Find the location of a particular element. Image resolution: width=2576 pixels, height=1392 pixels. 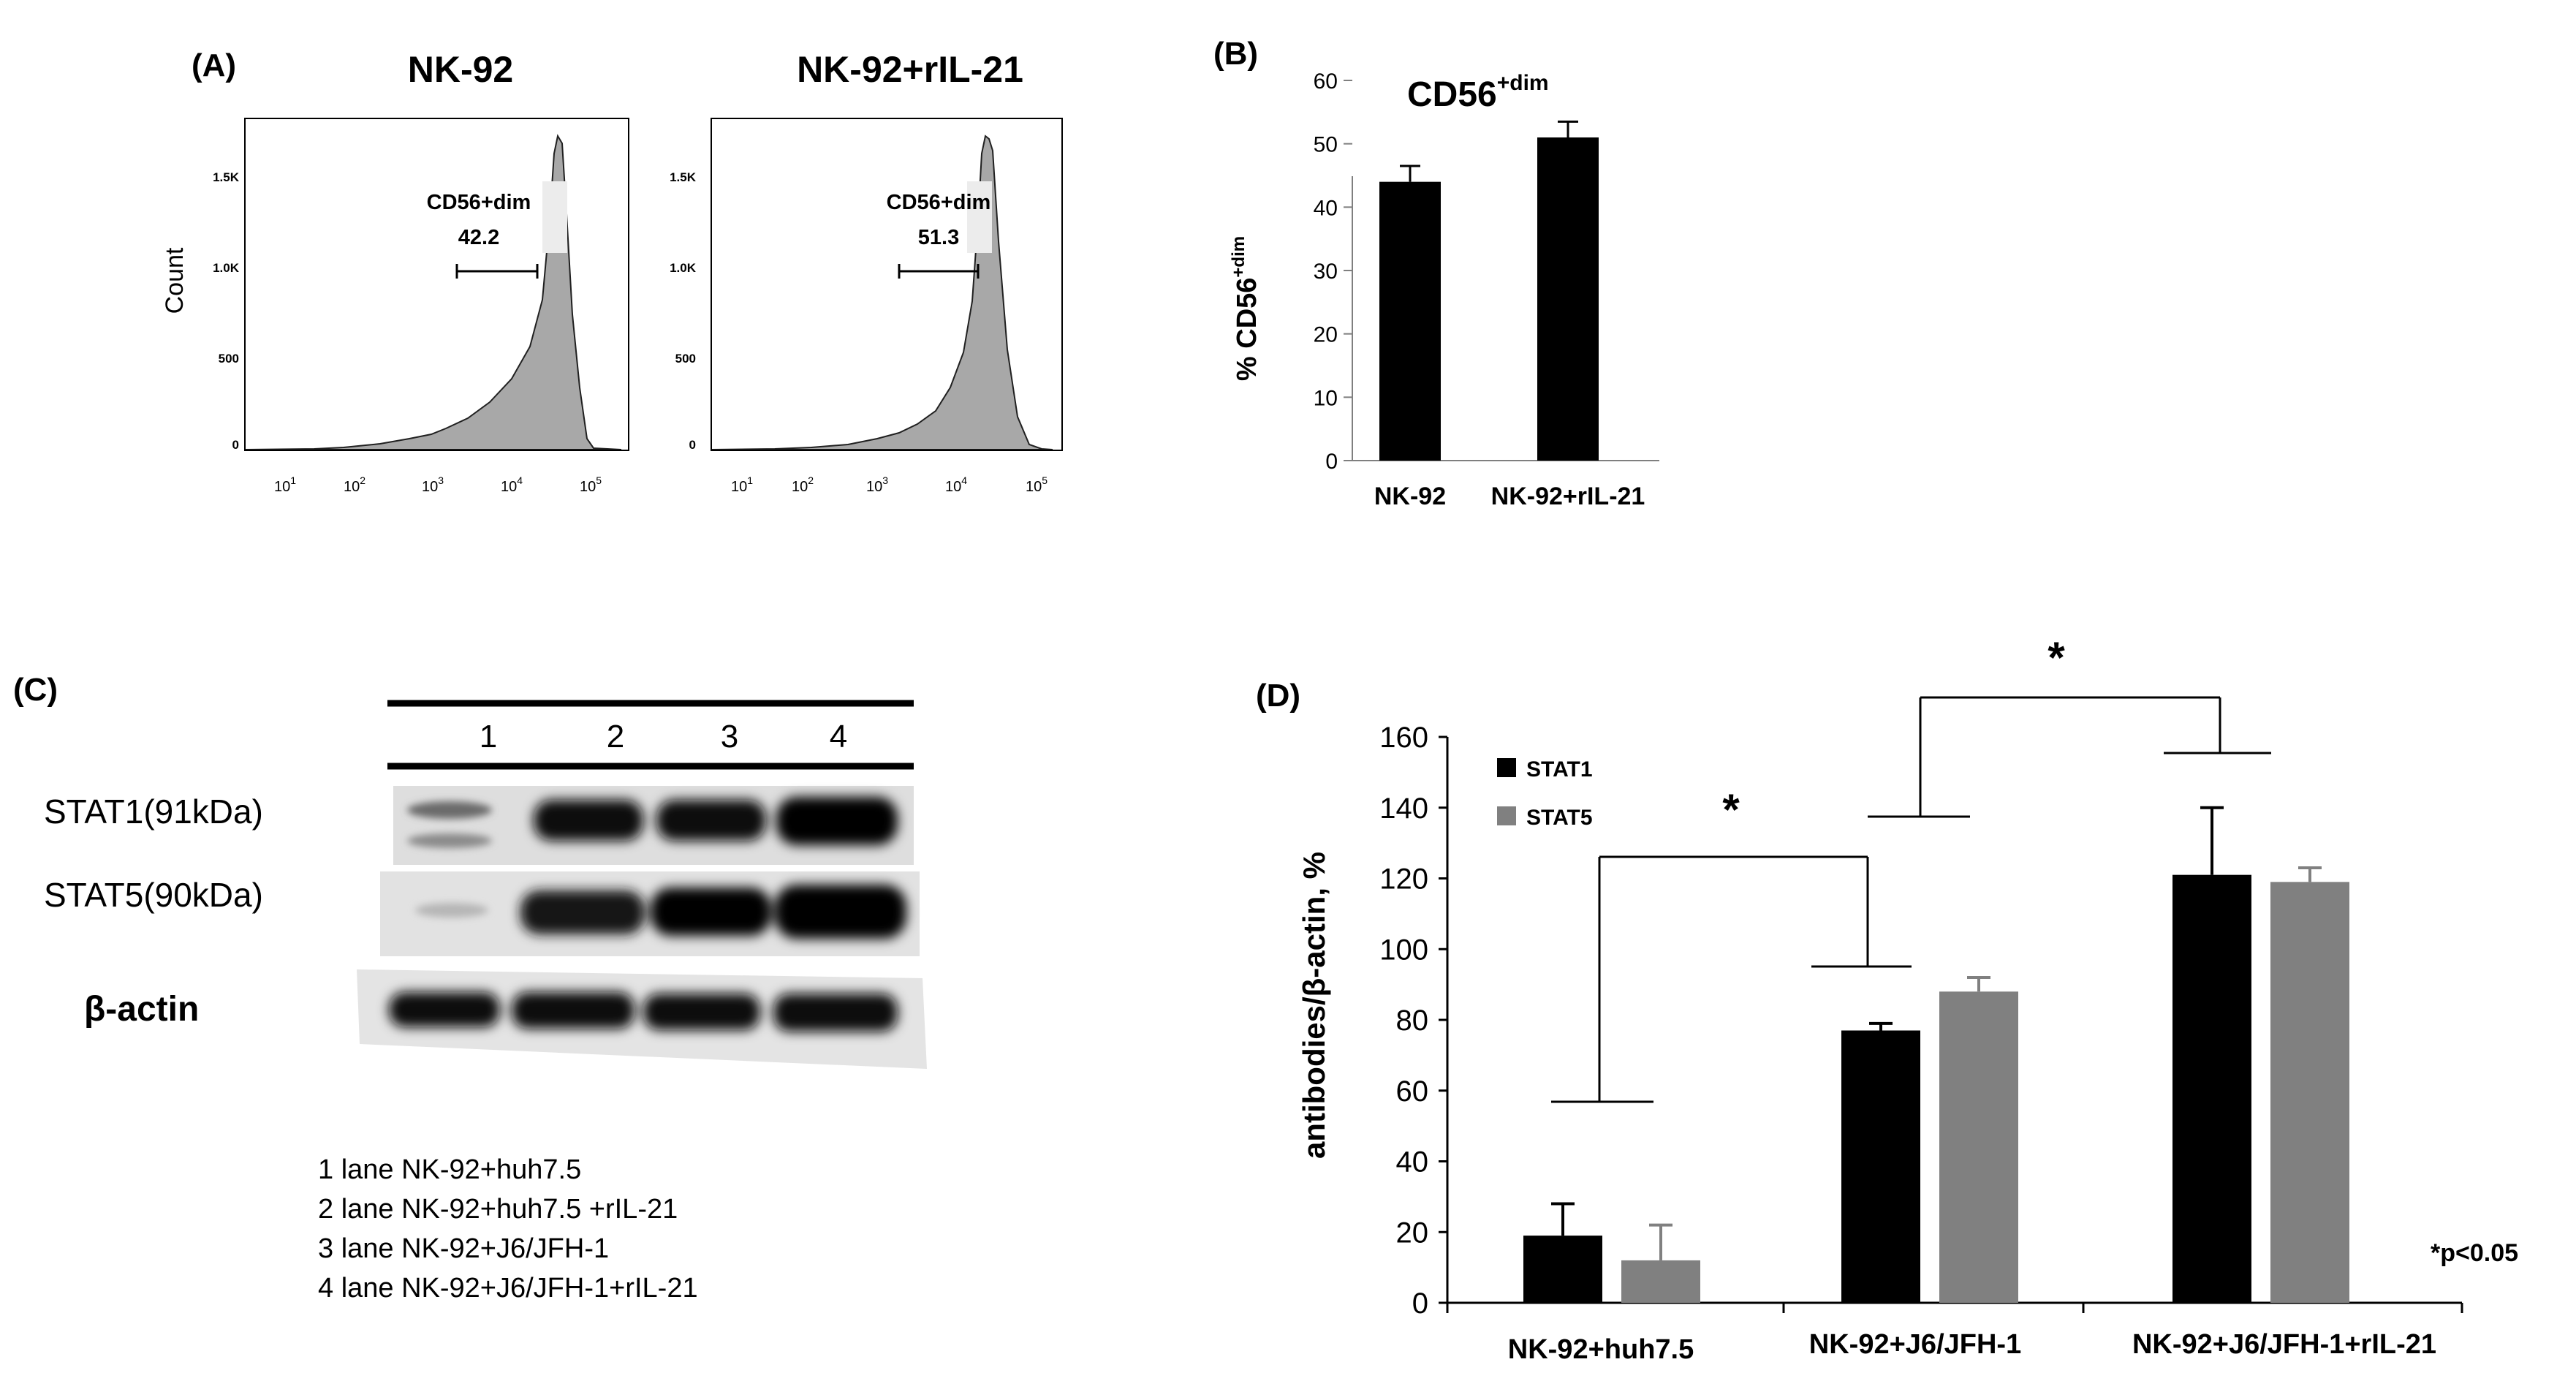

blot-stat1 is located at coordinates (653, 825).